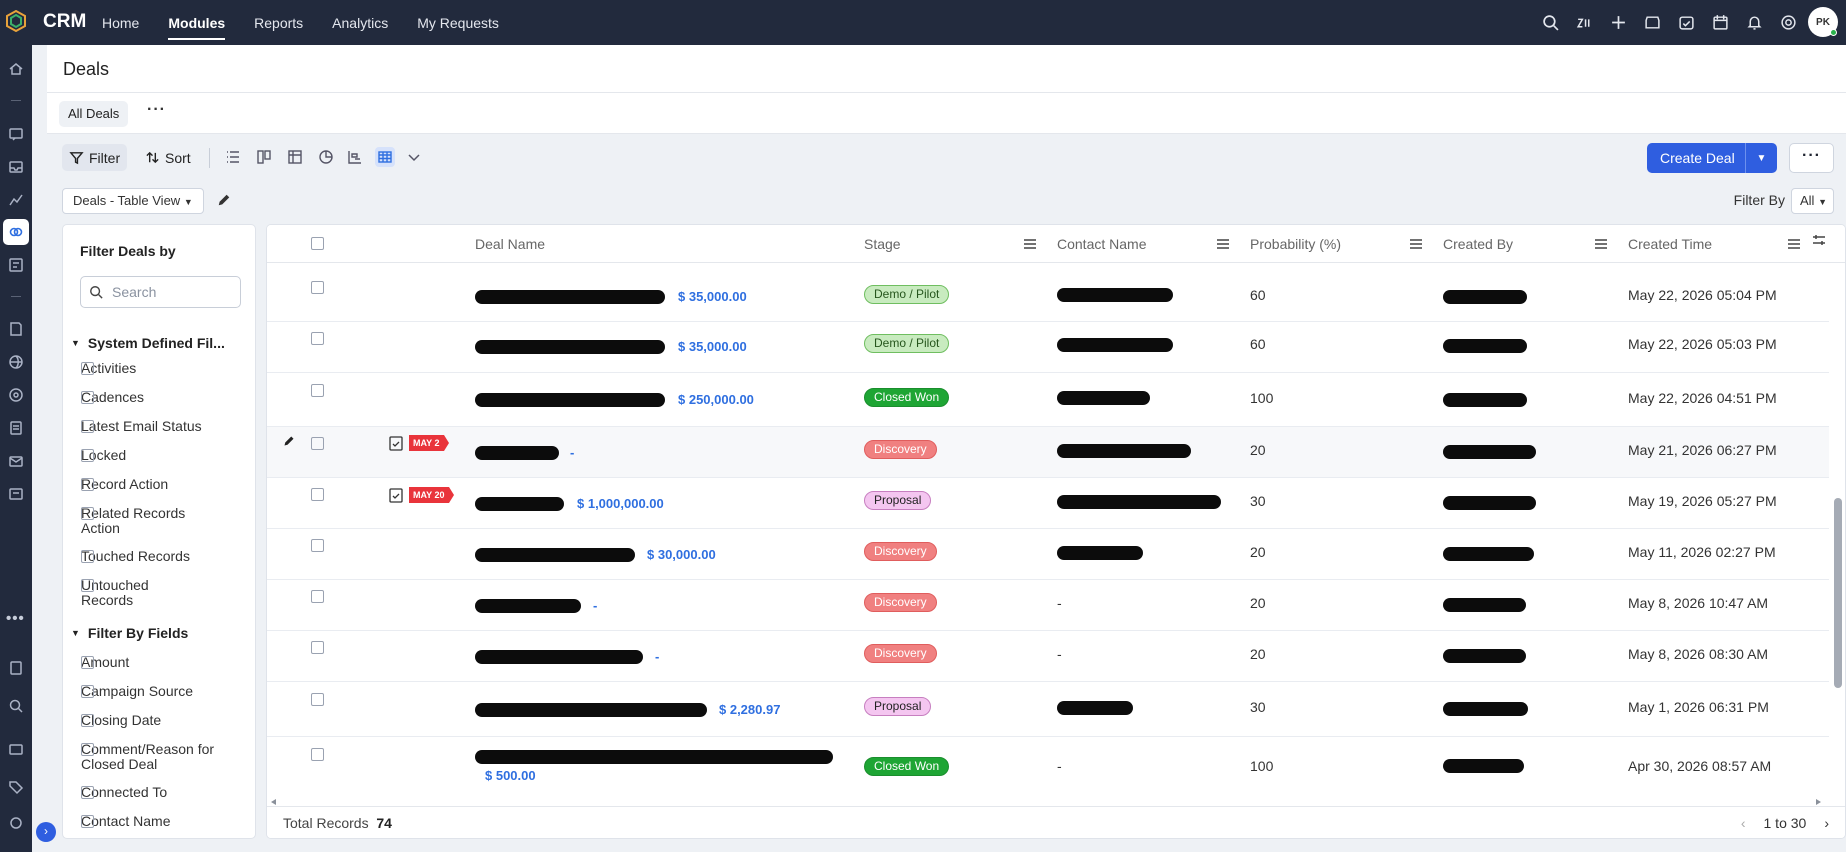 This screenshot has height=852, width=1846. What do you see at coordinates (15, 618) in the screenshot?
I see `more-apps-icon: •••` at bounding box center [15, 618].